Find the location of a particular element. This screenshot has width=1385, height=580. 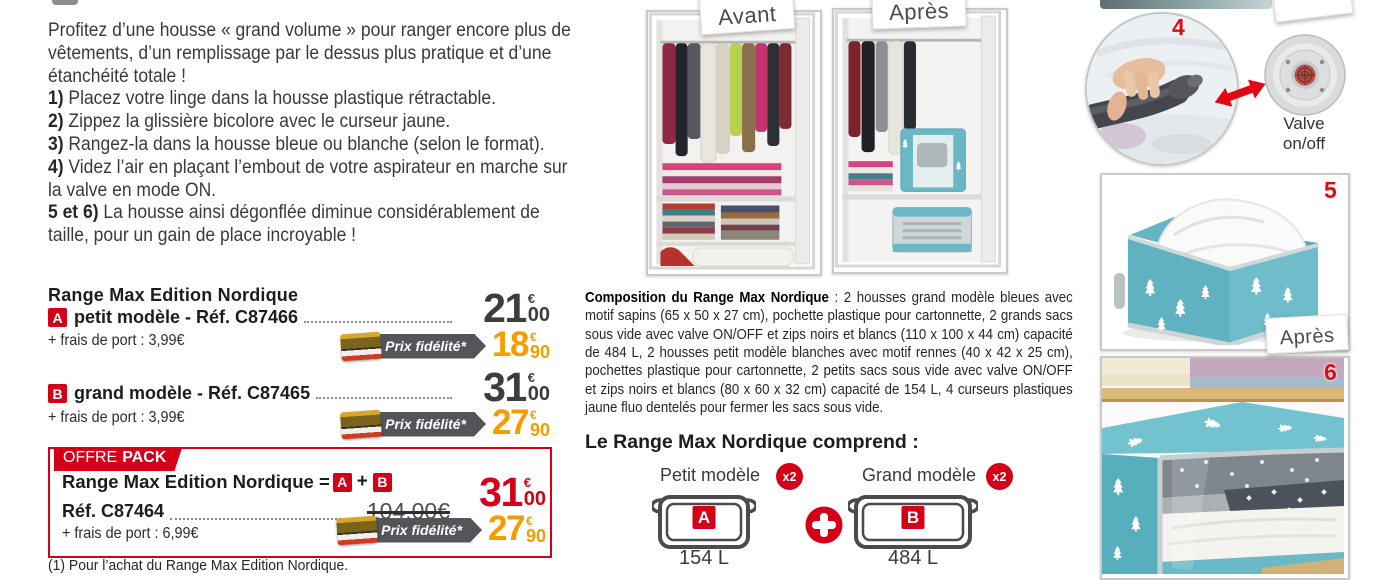

cropped-photo-edge-right is located at coordinates (1186, 4).